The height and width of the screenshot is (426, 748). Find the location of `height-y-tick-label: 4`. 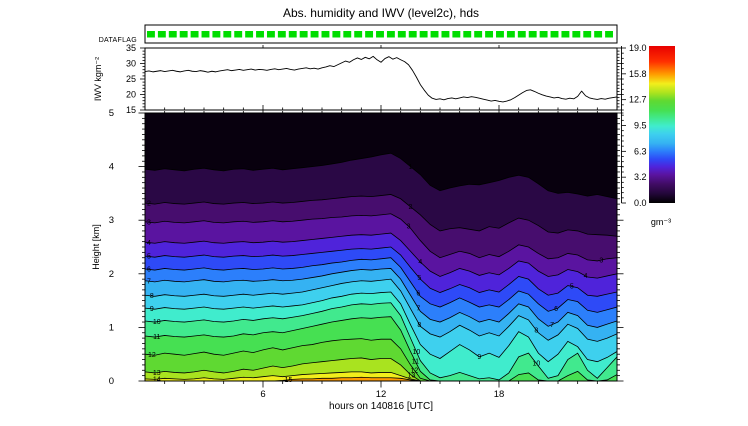

height-y-tick-label: 4 is located at coordinates (111, 167).